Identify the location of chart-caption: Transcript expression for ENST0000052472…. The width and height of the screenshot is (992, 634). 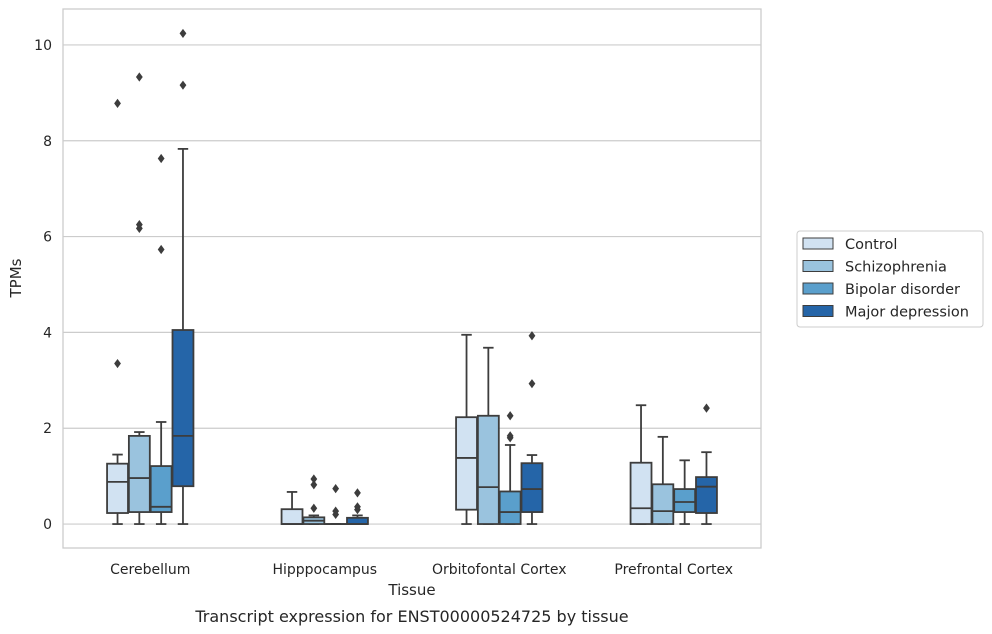
(411, 616).